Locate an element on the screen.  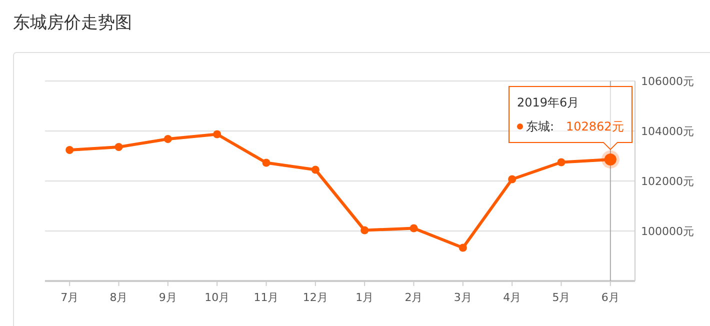
x-tick-label: 4月 is located at coordinates (512, 297).